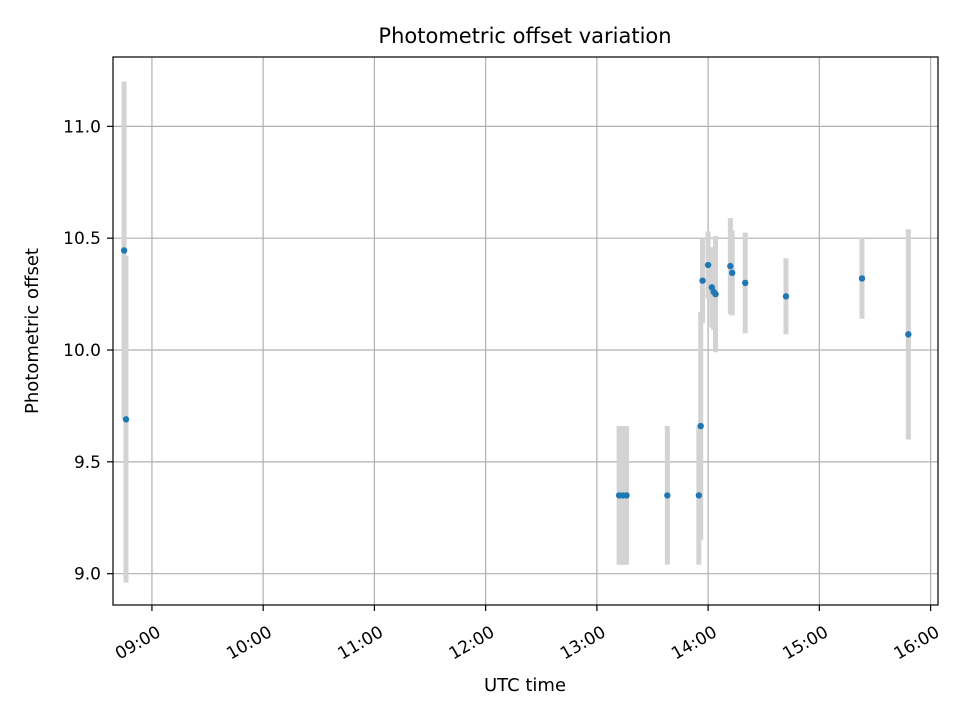  What do you see at coordinates (525, 685) in the screenshot?
I see `x-axis-title: UTC time` at bounding box center [525, 685].